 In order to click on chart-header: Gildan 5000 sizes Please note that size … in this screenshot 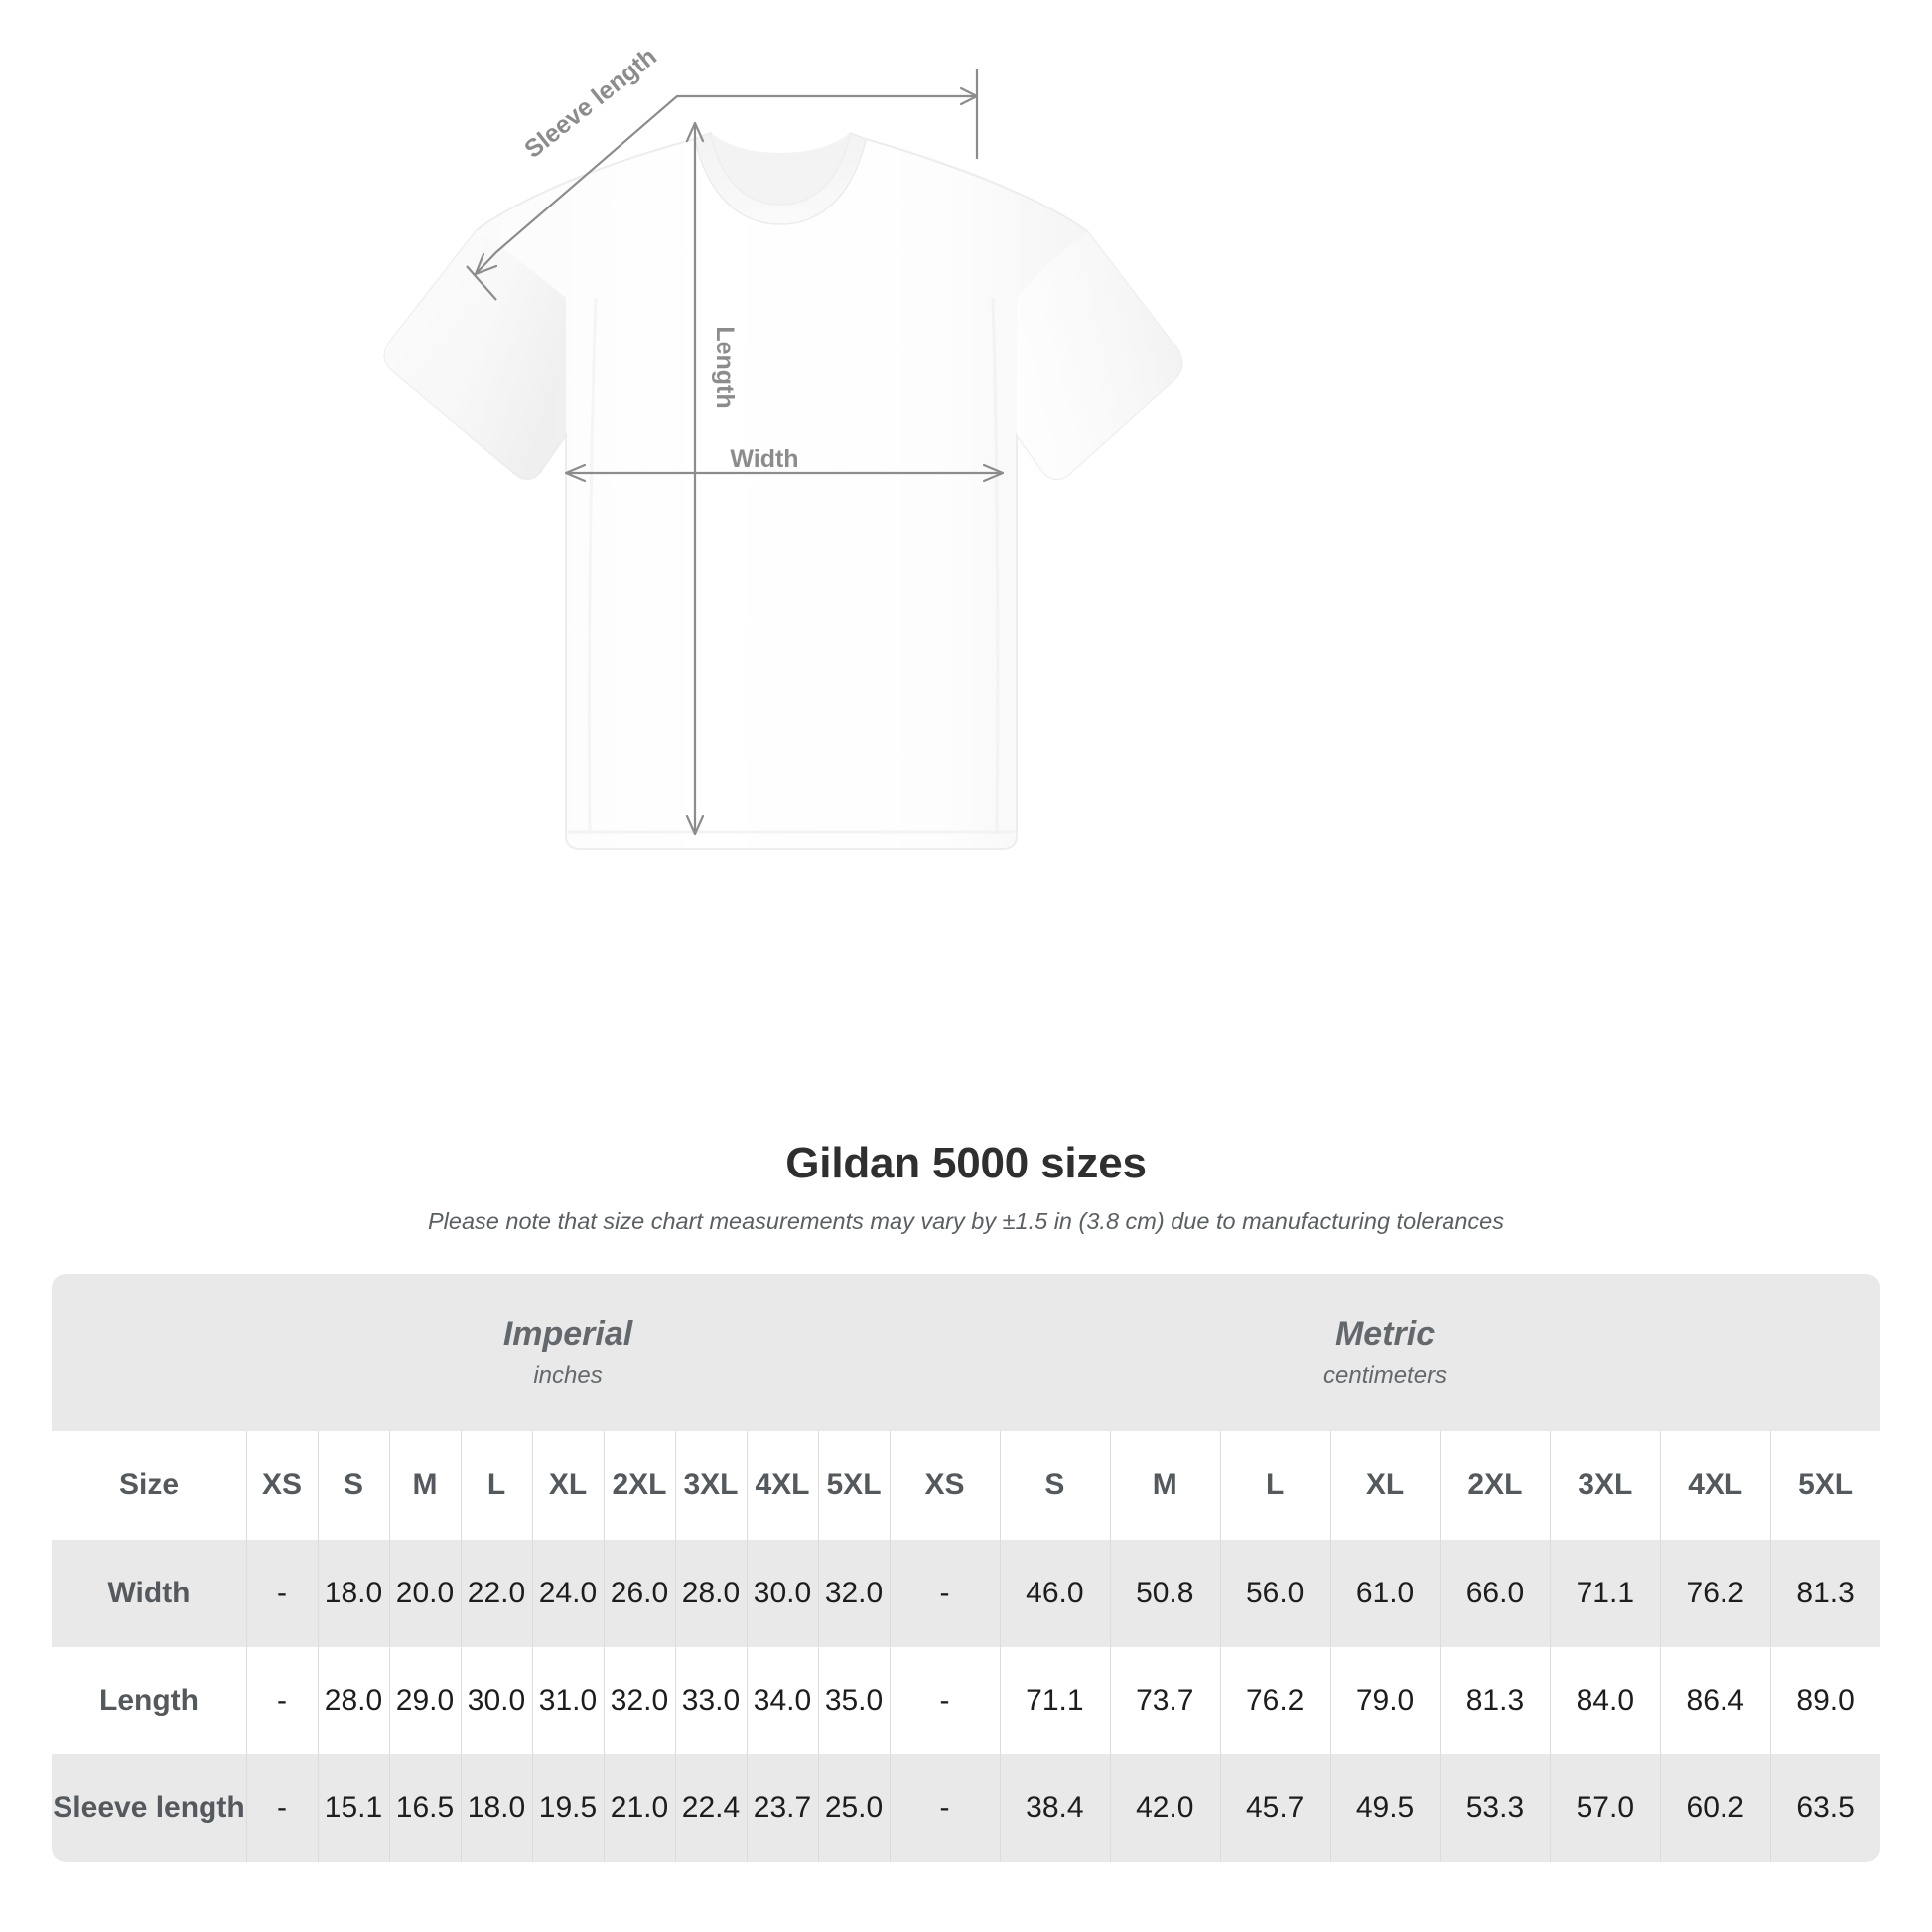, I will do `click(966, 1188)`.